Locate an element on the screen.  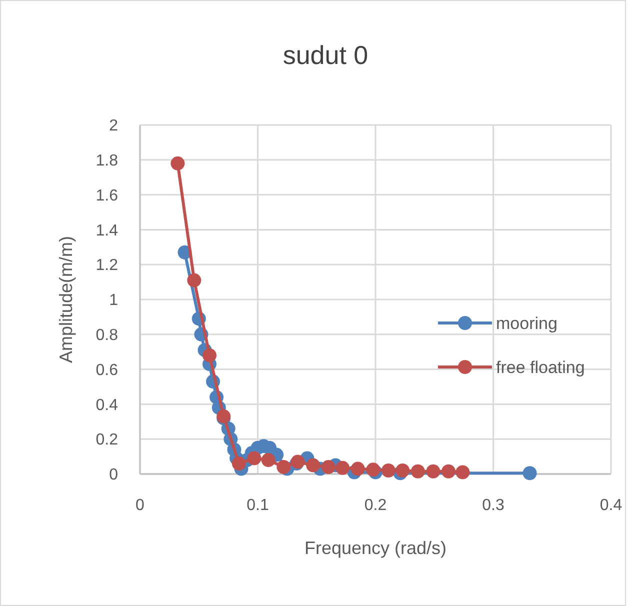
x-axis-title: Frequency (rad/s) is located at coordinates (375, 548).